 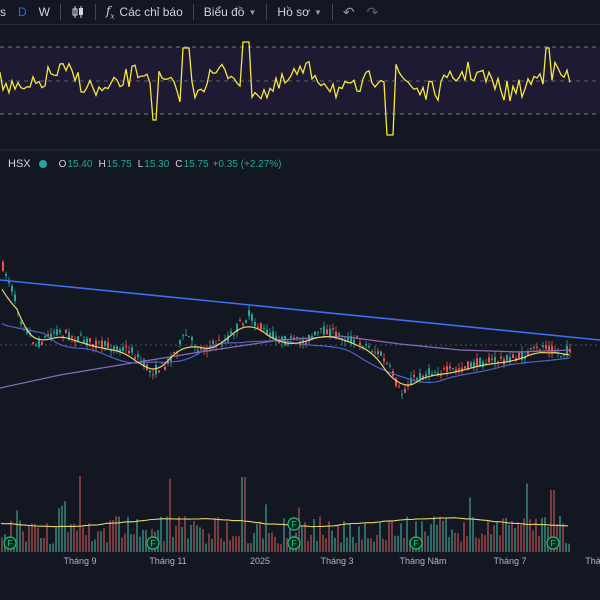 I want to click on undo-icon: ↶, so click(x=348, y=11).